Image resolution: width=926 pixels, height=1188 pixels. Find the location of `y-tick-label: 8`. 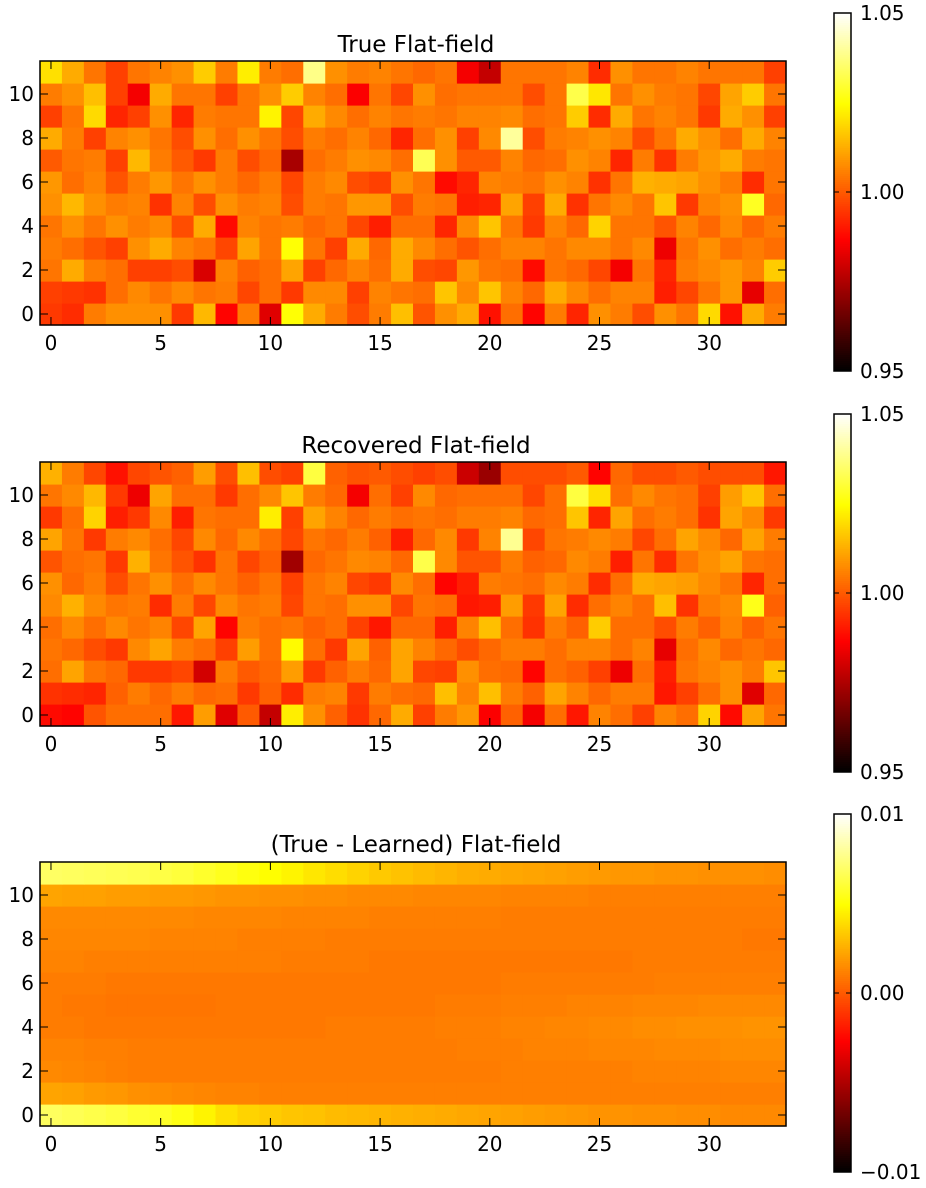

y-tick-label: 8 is located at coordinates (27, 138).